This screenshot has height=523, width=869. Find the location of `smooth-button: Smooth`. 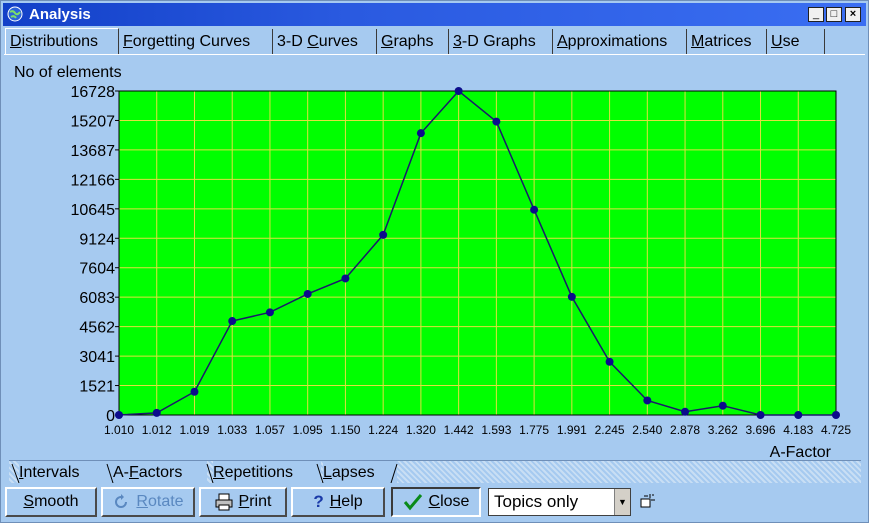

smooth-button: Smooth is located at coordinates (51, 502).